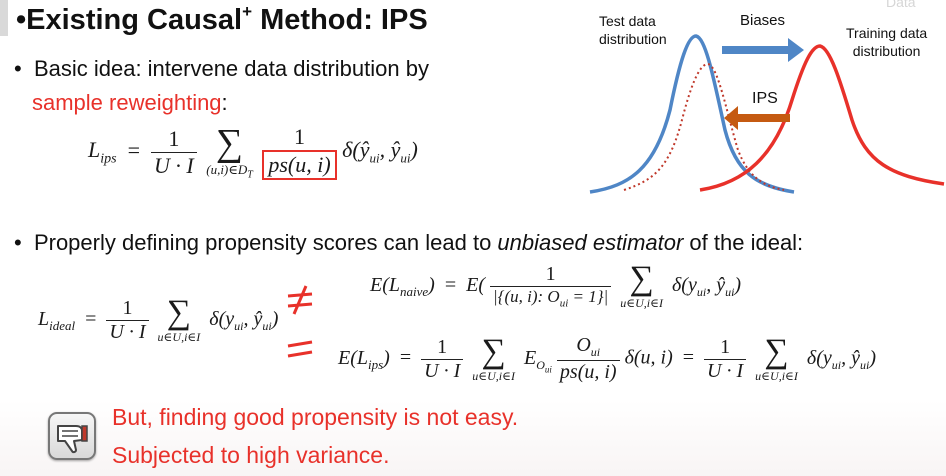 This screenshot has height=476, width=946. I want to click on training-distribution-curve, so click(822, 118).